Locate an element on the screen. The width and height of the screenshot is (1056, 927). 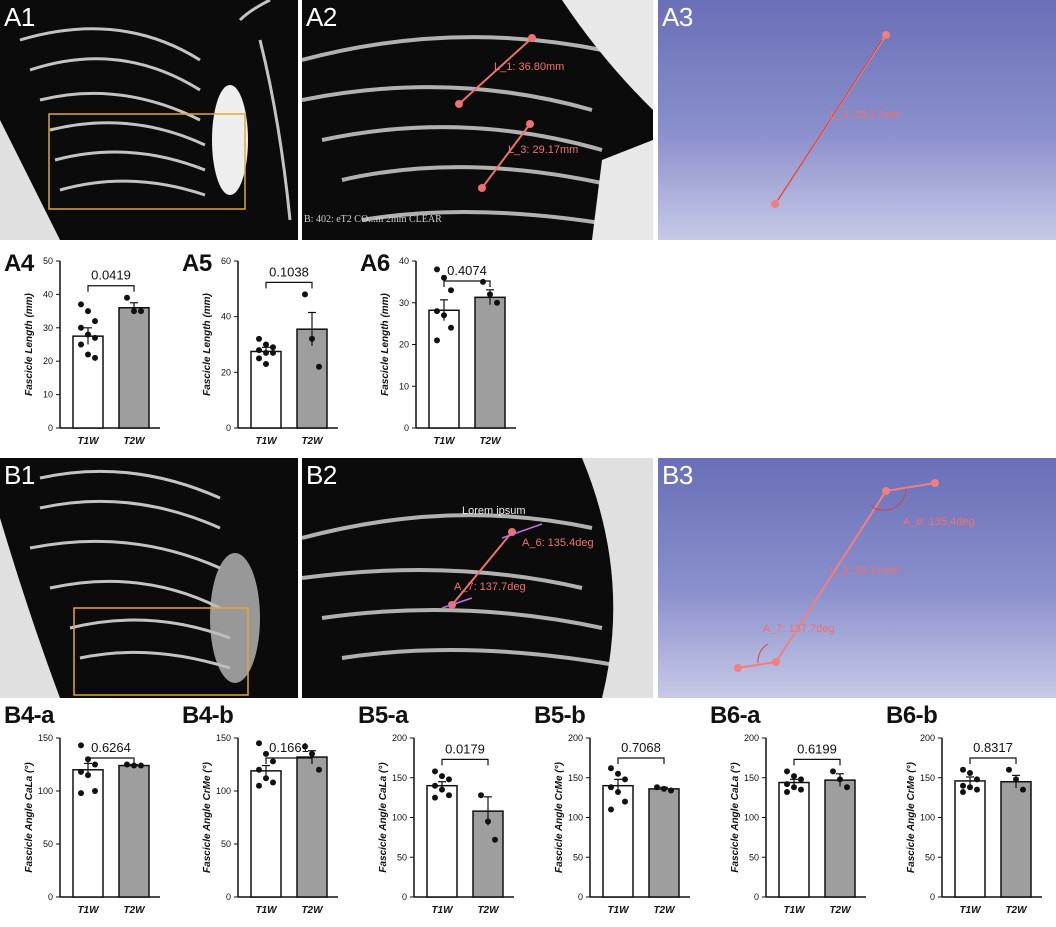
p-value: 0.1038 is located at coordinates (289, 271).